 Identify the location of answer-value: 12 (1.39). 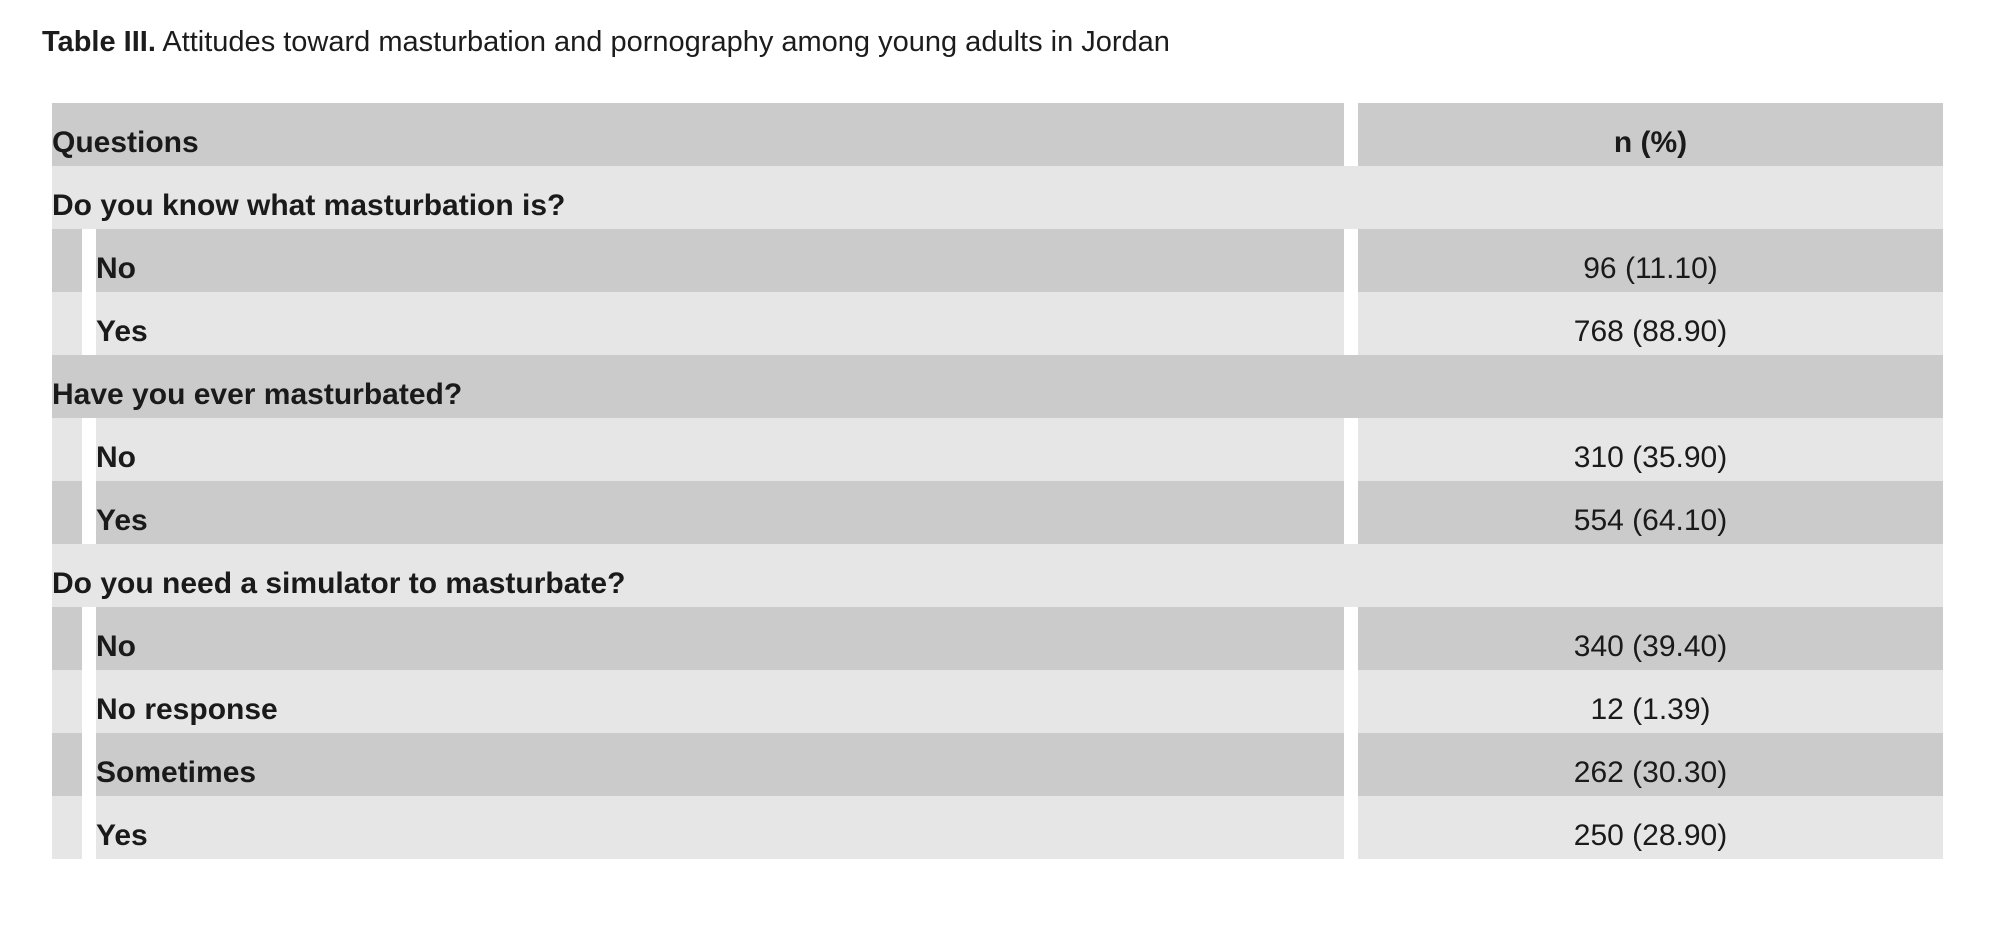
(1651, 701).